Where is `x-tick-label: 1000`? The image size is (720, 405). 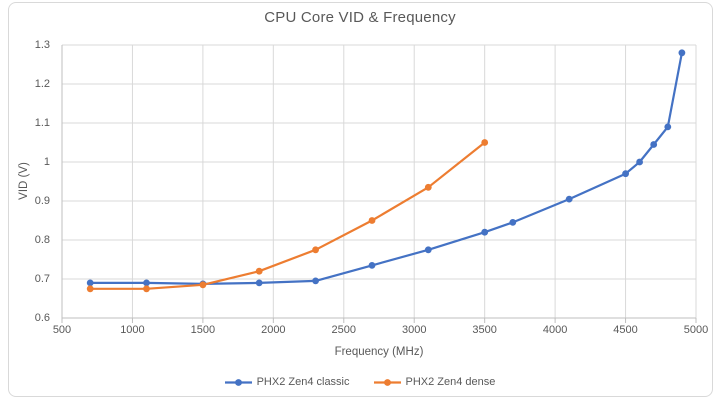
x-tick-label: 1000 is located at coordinates (132, 330).